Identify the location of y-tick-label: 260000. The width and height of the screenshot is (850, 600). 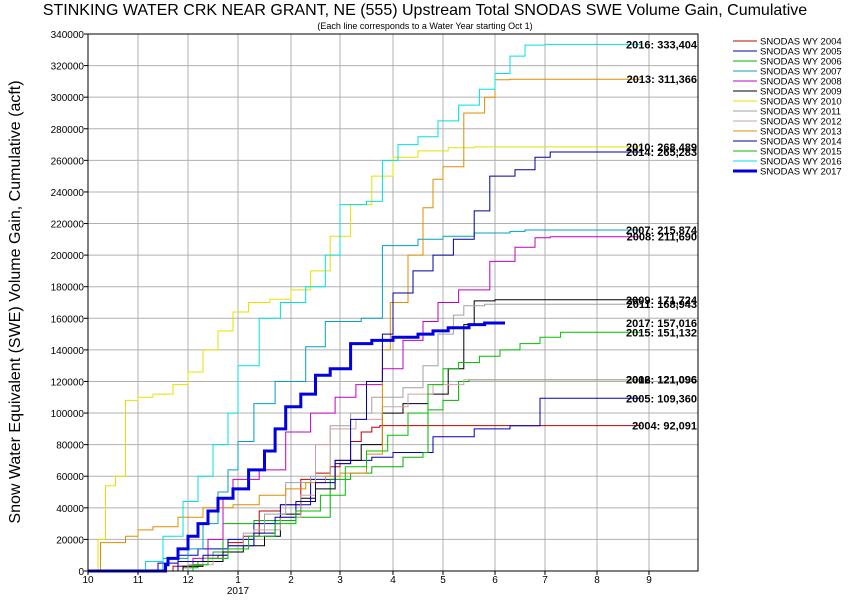
(68, 161).